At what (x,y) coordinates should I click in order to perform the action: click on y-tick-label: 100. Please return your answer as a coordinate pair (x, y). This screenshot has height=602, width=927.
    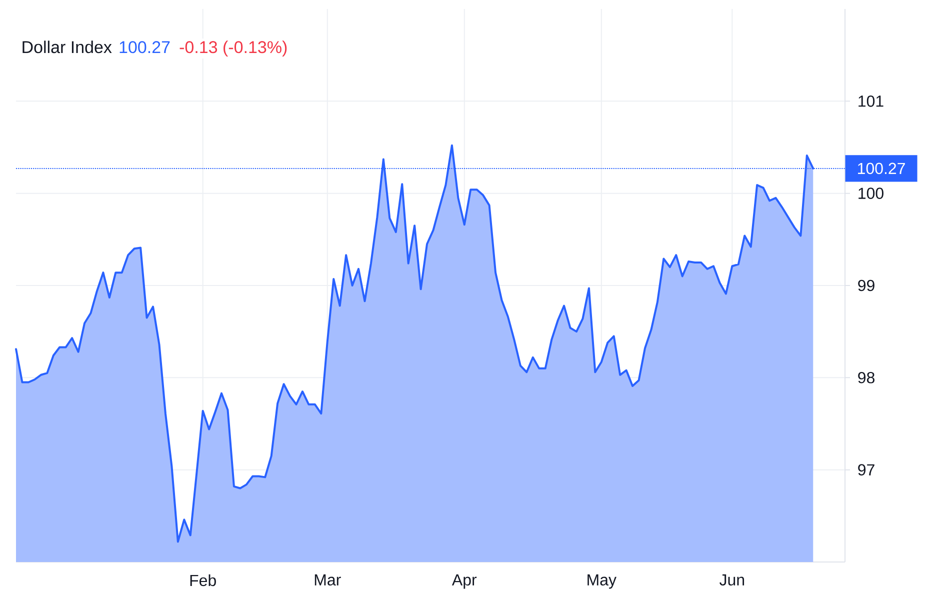
    Looking at the image, I should click on (871, 193).